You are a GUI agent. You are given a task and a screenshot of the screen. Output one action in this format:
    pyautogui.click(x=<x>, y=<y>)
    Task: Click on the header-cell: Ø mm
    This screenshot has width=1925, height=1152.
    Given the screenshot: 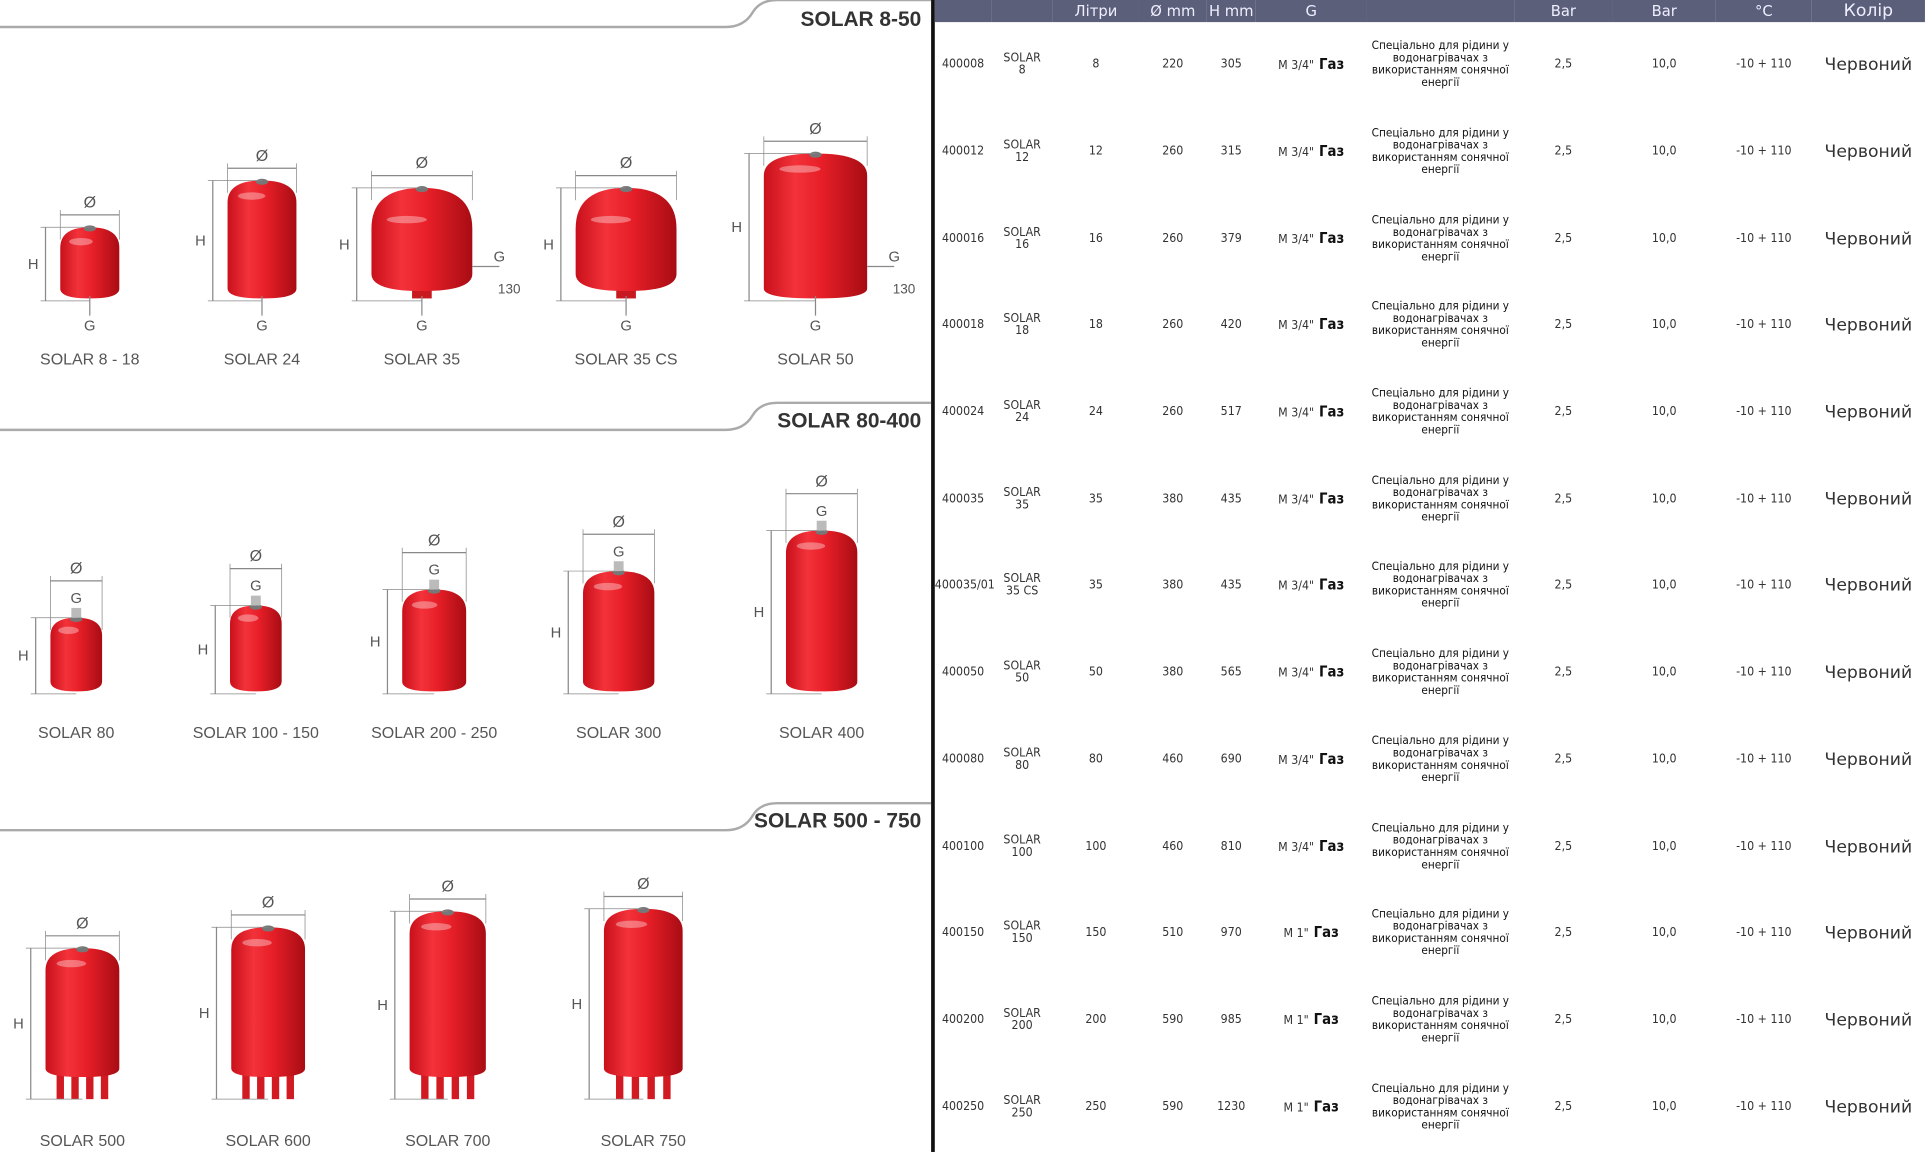 What is the action you would take?
    pyautogui.click(x=1172, y=11)
    